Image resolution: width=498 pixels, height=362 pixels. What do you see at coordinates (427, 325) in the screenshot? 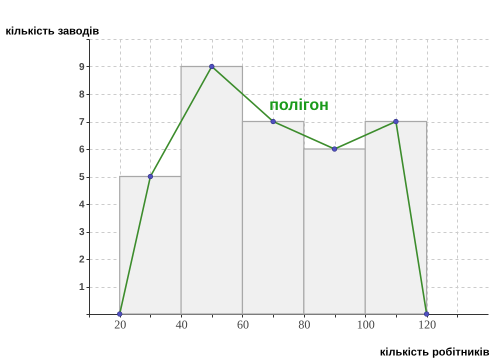
I see `x-tick-label: 120` at bounding box center [427, 325].